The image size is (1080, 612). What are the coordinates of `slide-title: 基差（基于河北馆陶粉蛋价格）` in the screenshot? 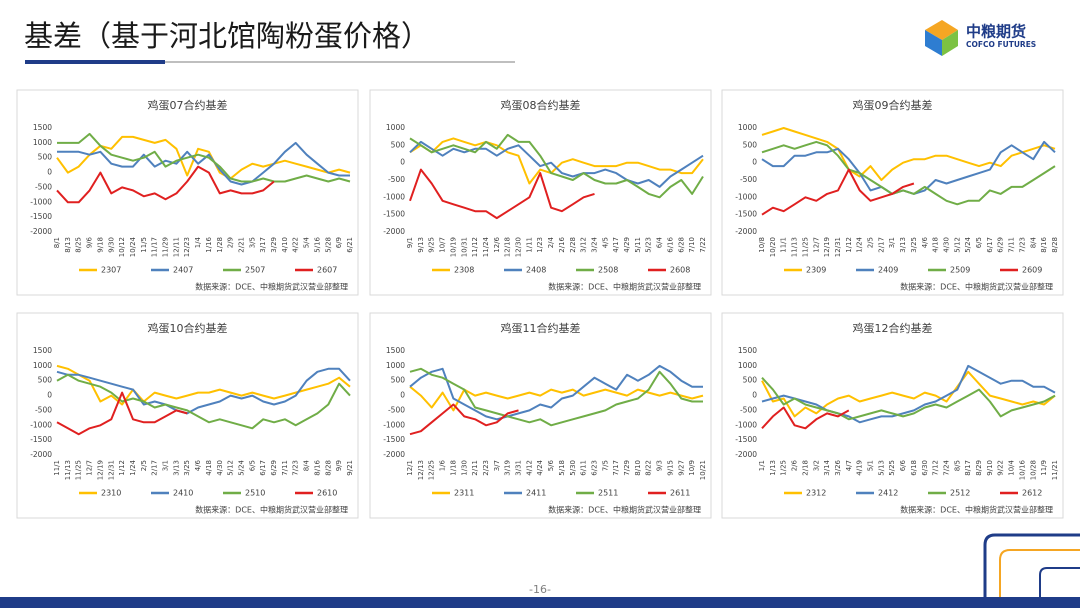 It's located at (227, 36).